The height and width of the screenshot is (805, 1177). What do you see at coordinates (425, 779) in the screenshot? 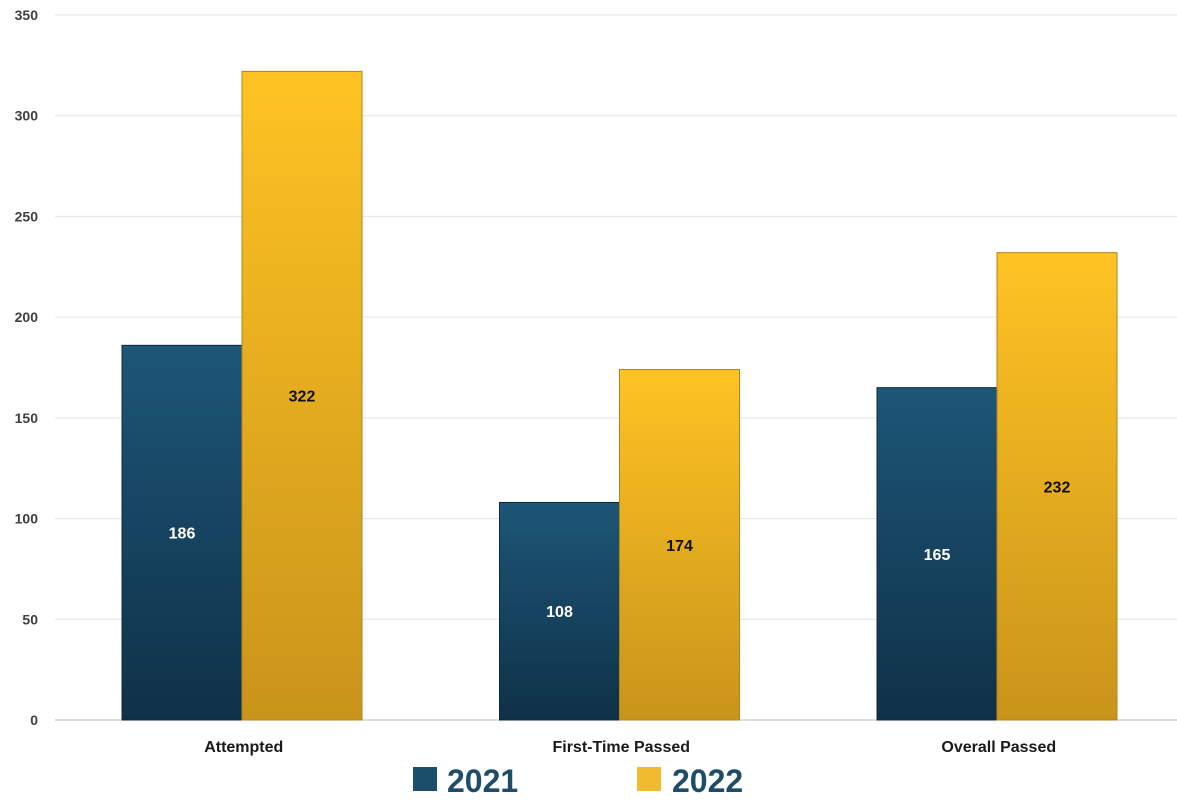
I see `legend-swatch-2021` at bounding box center [425, 779].